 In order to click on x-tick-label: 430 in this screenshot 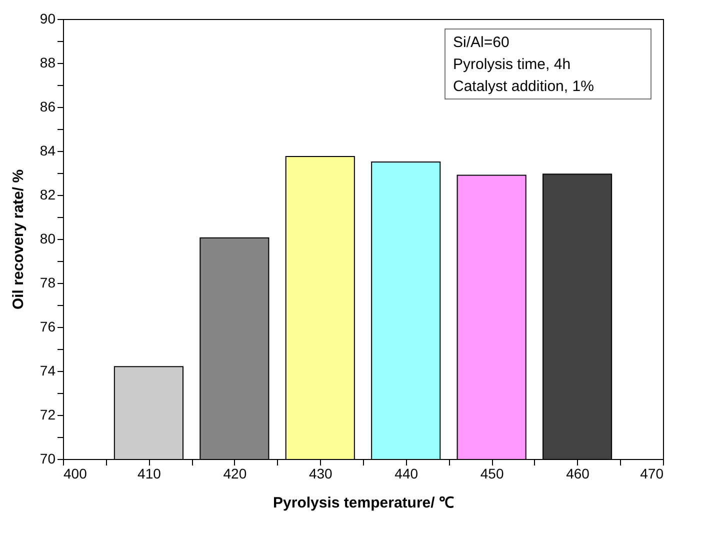, I will do `click(320, 474)`.